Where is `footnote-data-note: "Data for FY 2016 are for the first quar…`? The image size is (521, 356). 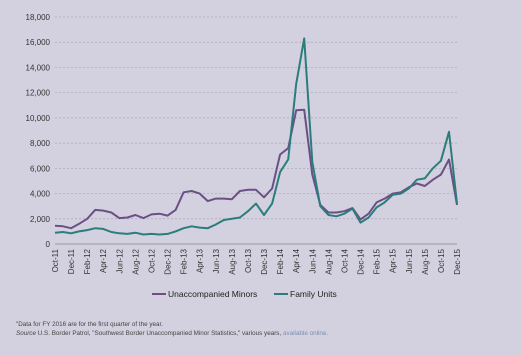 footnote-data-note: "Data for FY 2016 are for the first quar… is located at coordinates (89, 324).